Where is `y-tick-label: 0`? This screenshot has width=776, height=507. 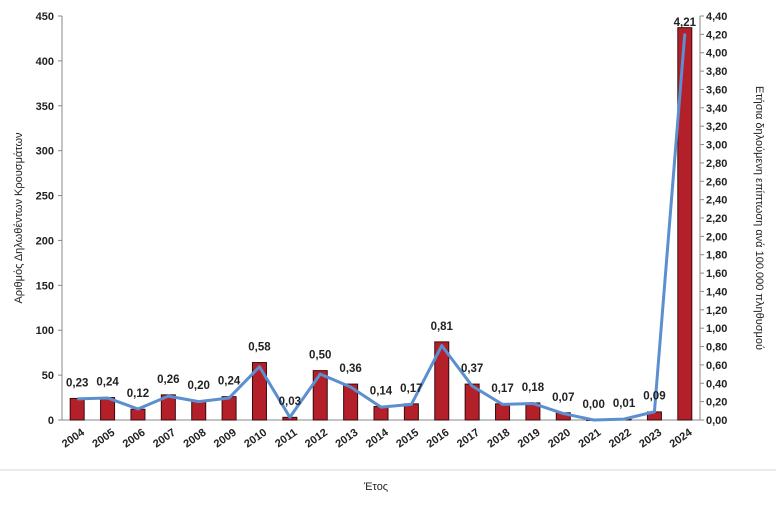
y-tick-label: 0 is located at coordinates (51, 421).